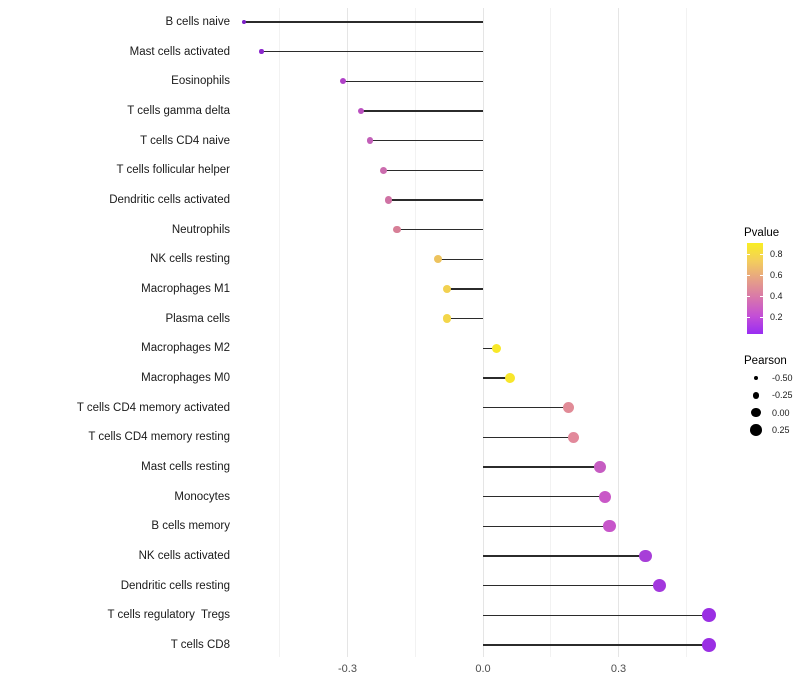 The height and width of the screenshot is (700, 800). Describe the element at coordinates (185, 289) in the screenshot. I see `category-label: Macrophages M1` at that location.